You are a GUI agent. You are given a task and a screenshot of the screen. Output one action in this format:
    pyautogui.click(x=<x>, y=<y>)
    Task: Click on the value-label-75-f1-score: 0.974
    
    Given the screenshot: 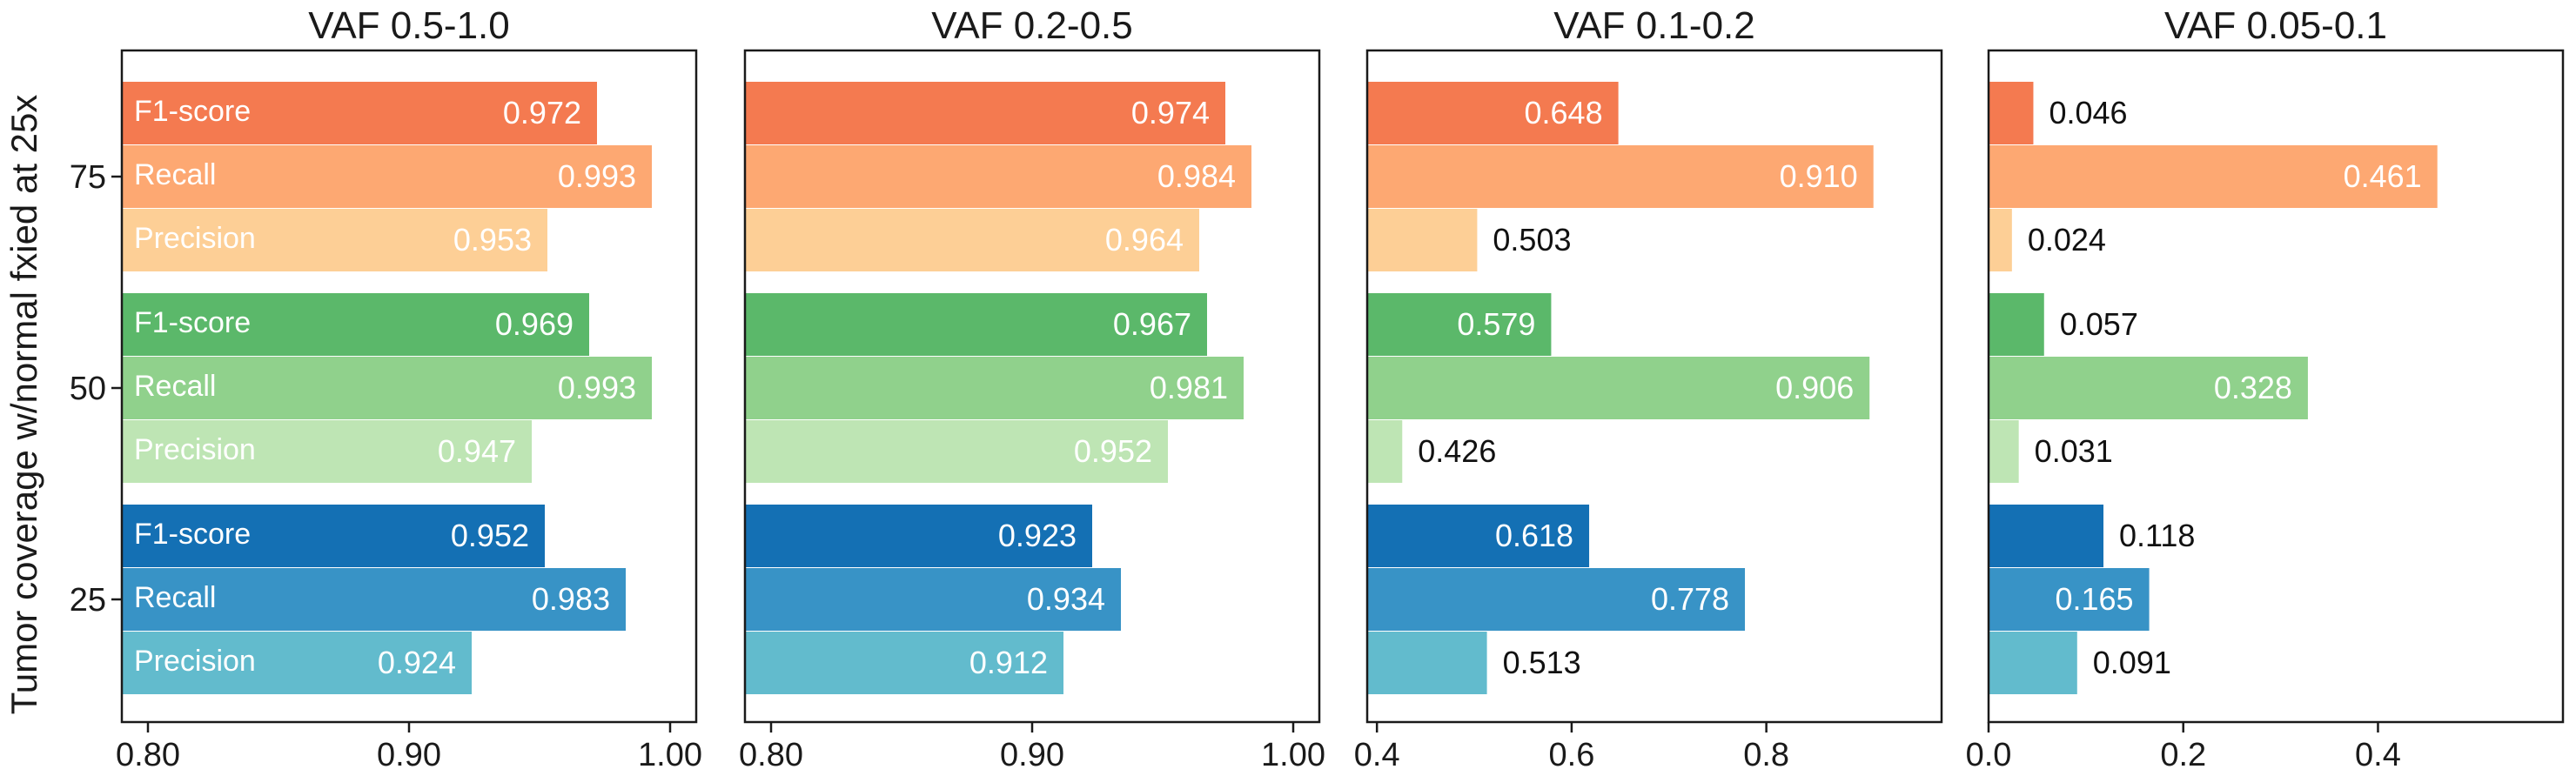 What is the action you would take?
    pyautogui.click(x=1170, y=112)
    